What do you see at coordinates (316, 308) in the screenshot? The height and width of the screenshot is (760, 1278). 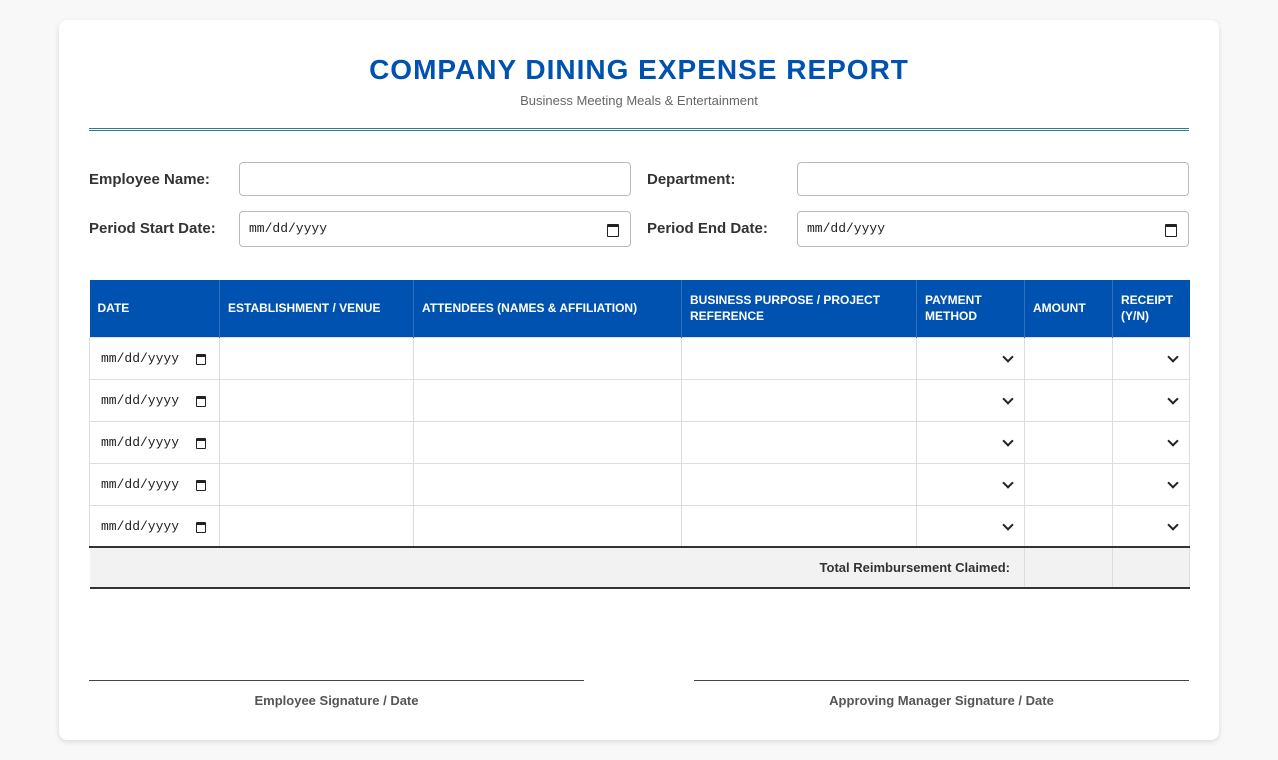 I see `column-header-venue: ESTABLISHMENT / VENUE` at bounding box center [316, 308].